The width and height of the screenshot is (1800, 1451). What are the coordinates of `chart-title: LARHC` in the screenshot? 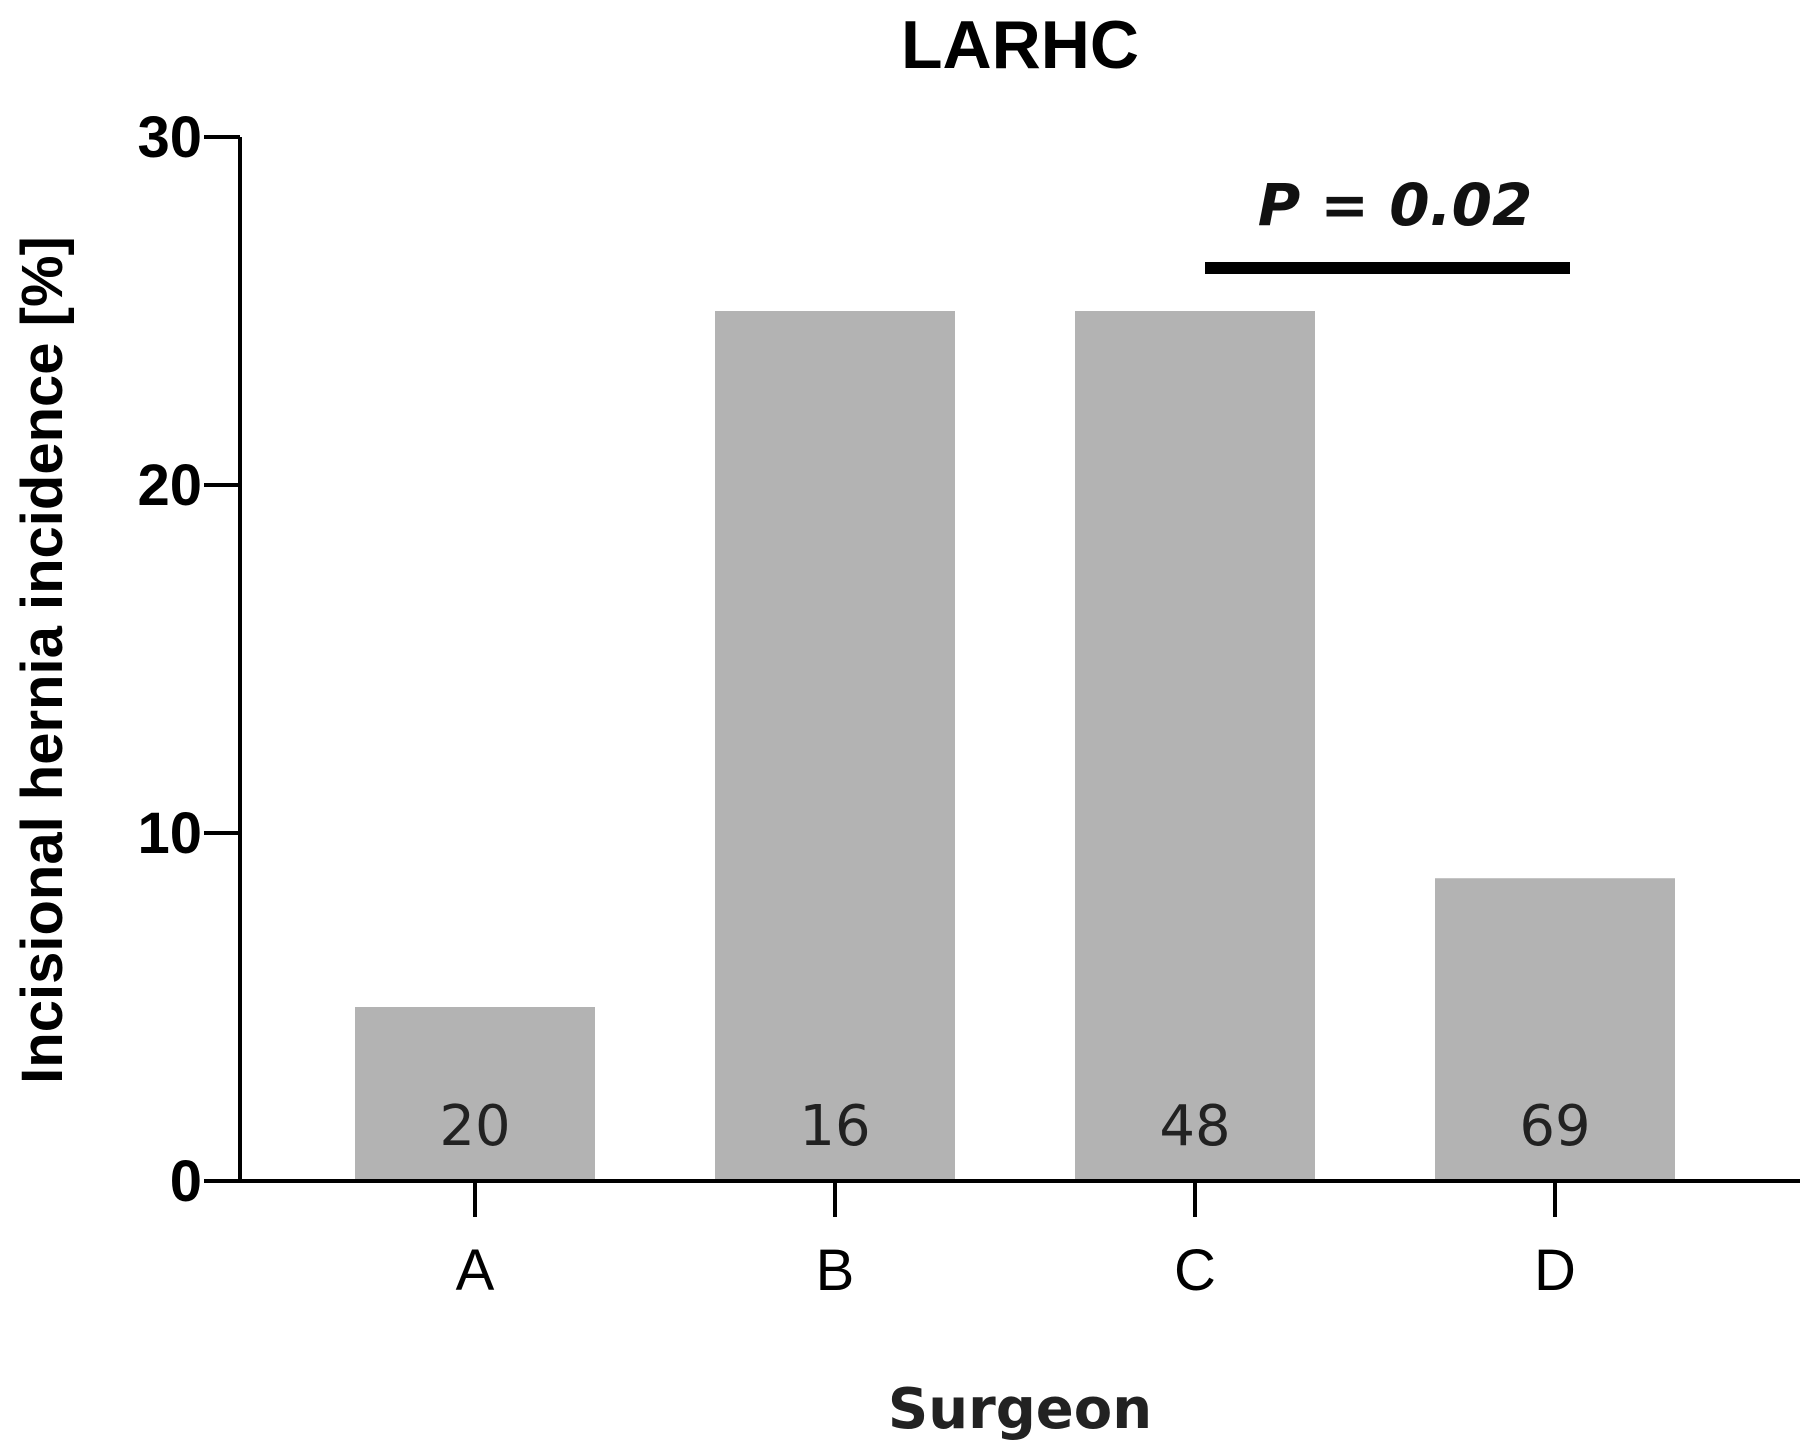 It's located at (1020, 45).